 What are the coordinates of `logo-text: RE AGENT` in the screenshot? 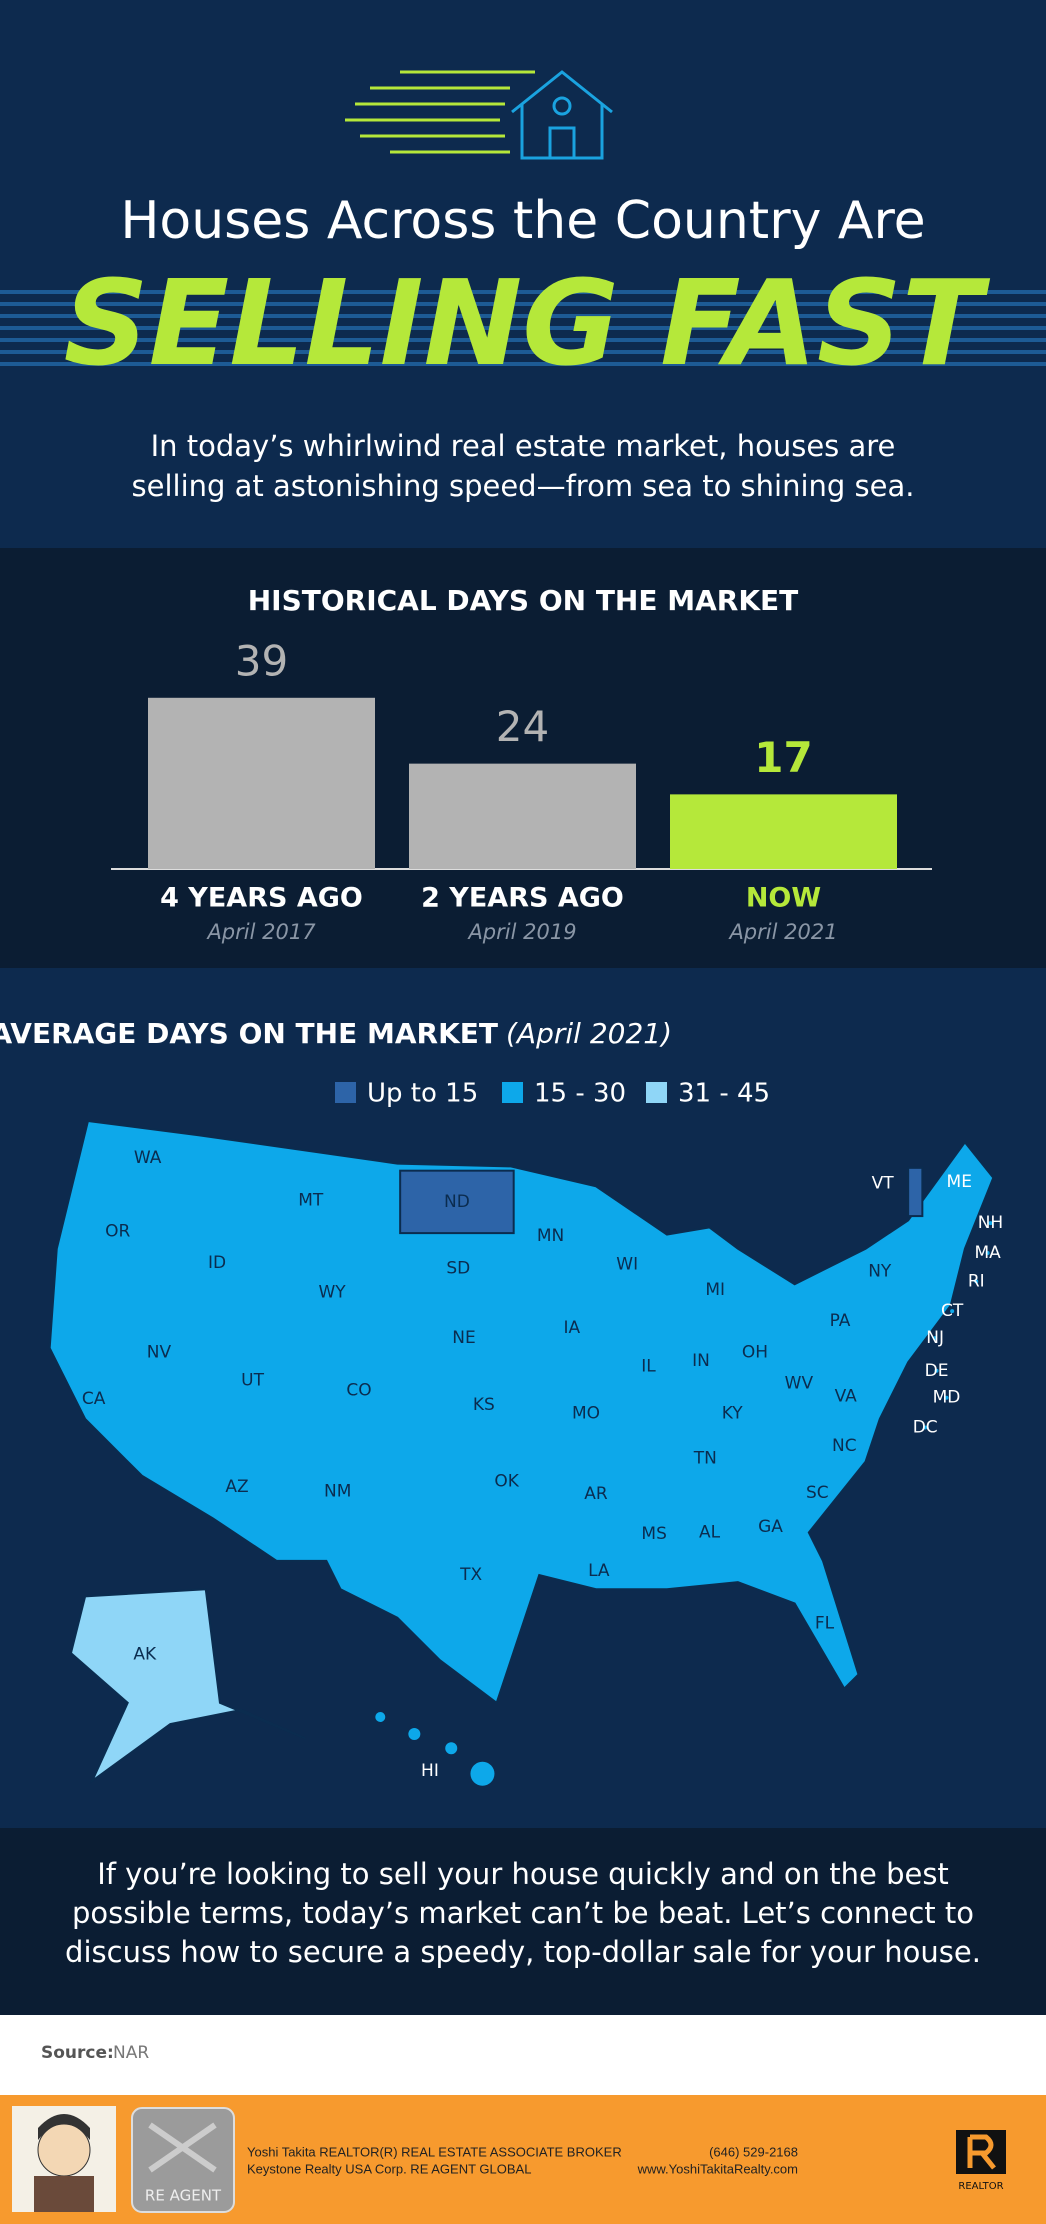 It's located at (183, 2196).